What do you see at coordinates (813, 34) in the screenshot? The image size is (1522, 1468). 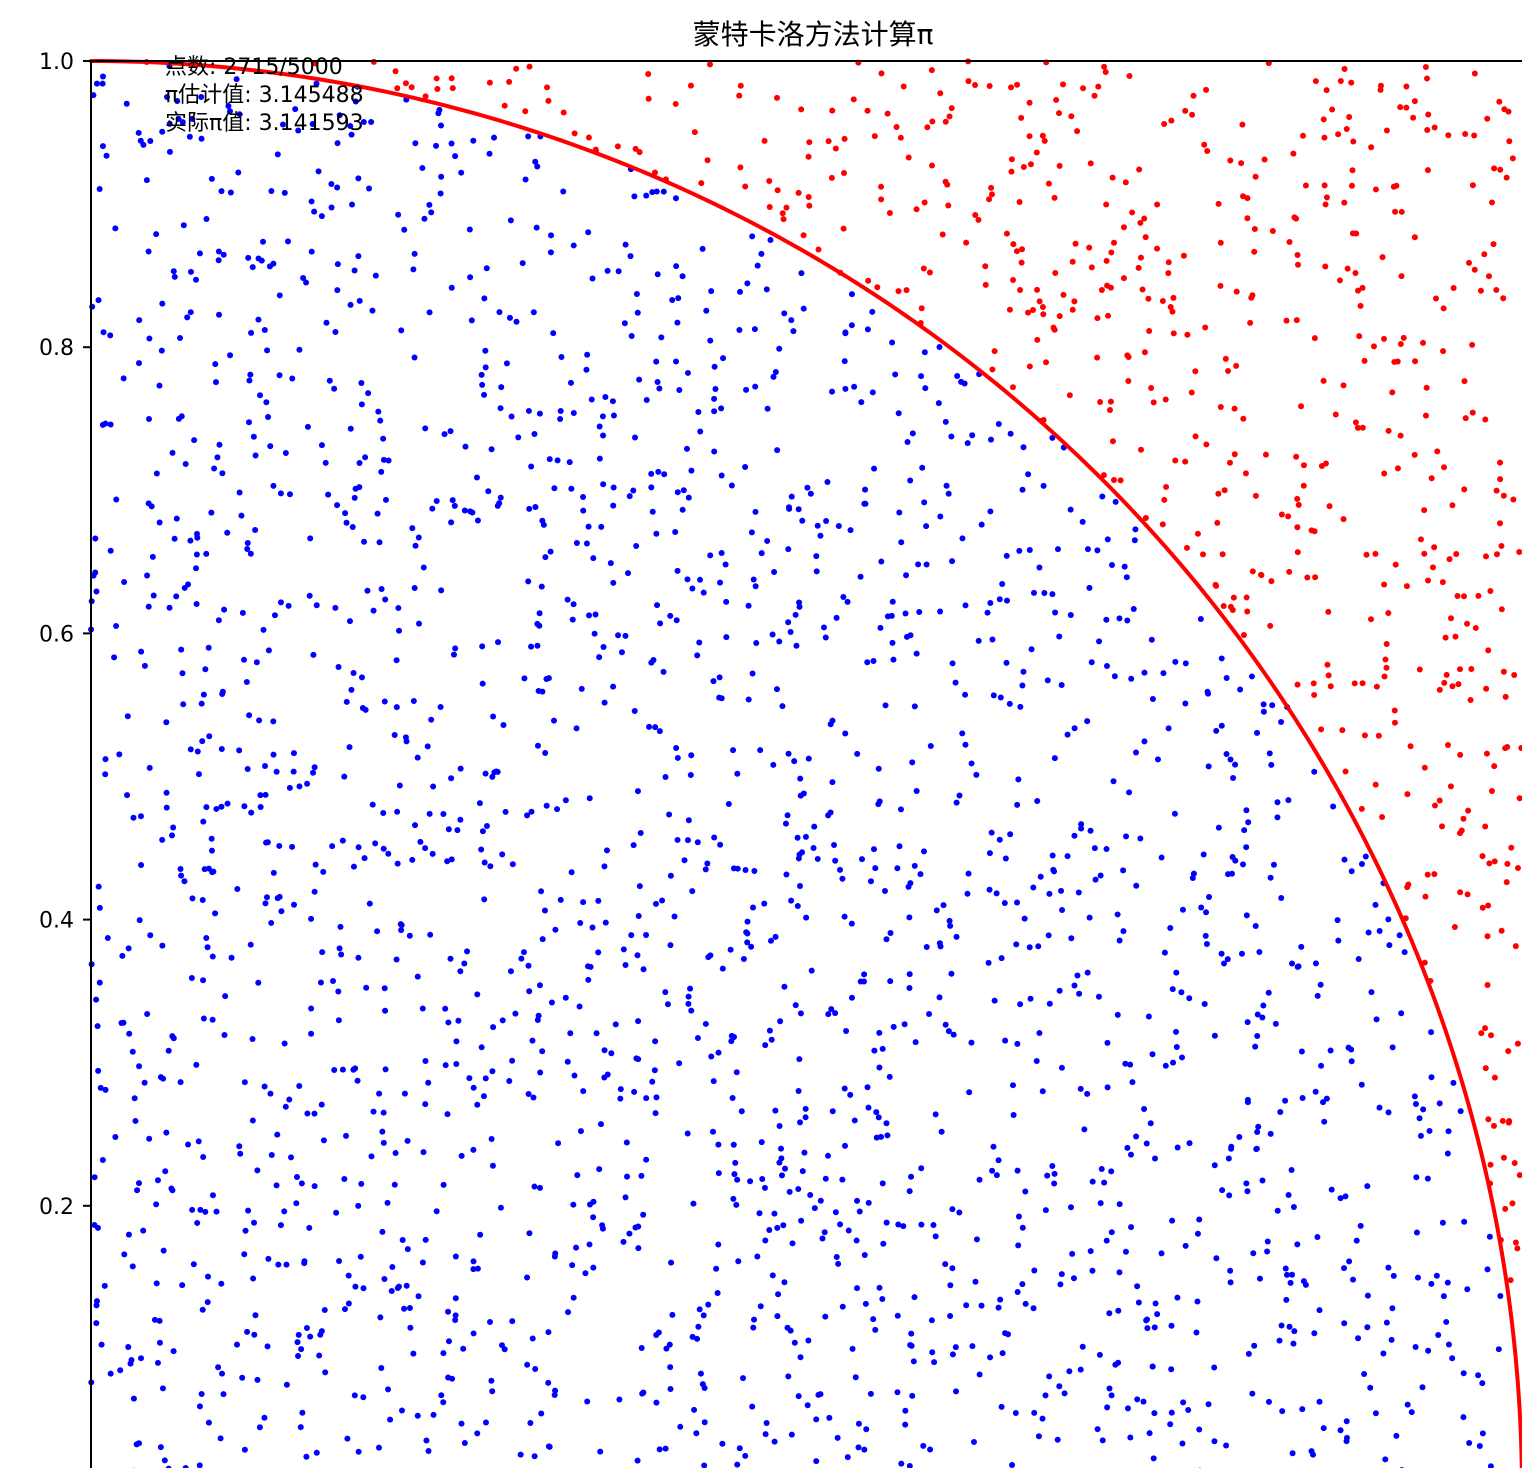 I see `chart-title: 蒙特卡洛方法计算π` at bounding box center [813, 34].